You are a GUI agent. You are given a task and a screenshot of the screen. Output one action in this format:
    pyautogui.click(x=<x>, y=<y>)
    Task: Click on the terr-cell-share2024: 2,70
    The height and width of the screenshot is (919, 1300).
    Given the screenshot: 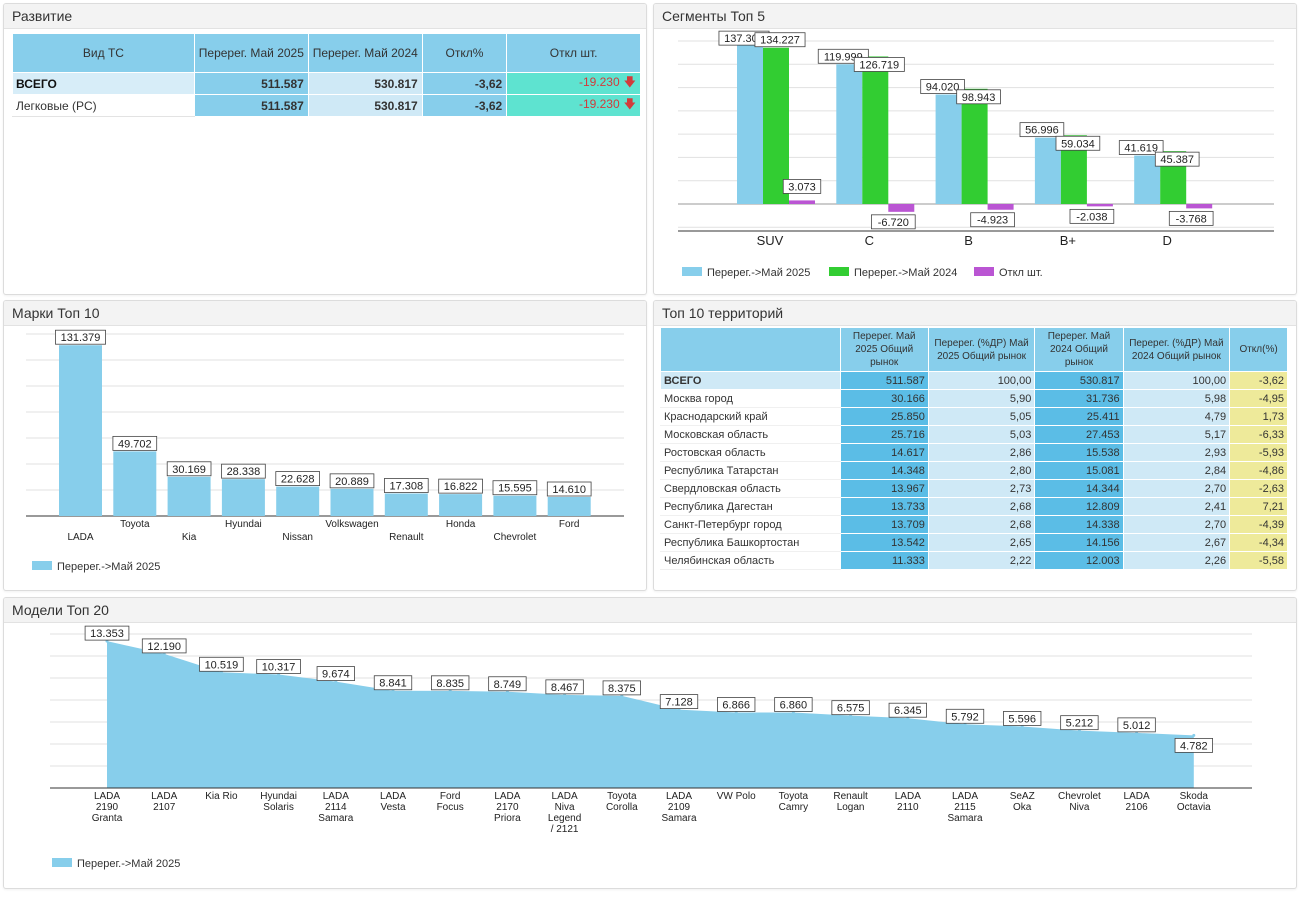 What is the action you would take?
    pyautogui.click(x=1176, y=488)
    